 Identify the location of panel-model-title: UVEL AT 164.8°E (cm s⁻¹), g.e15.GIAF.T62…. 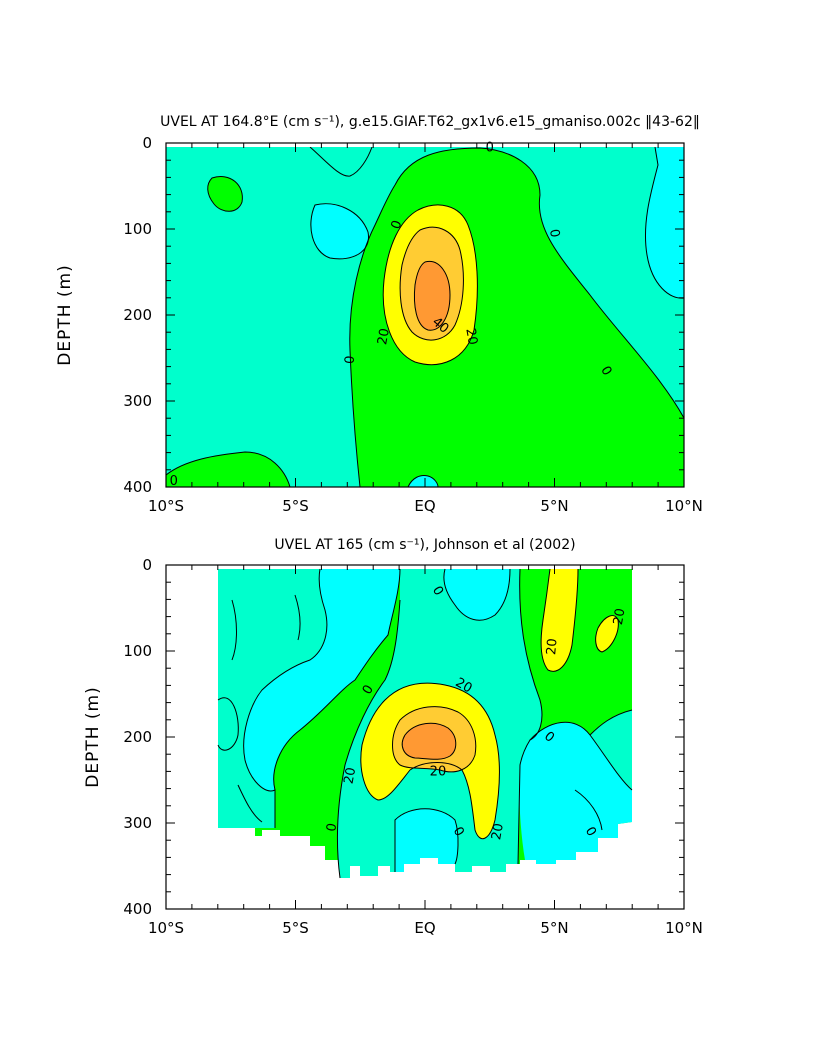
(430, 122).